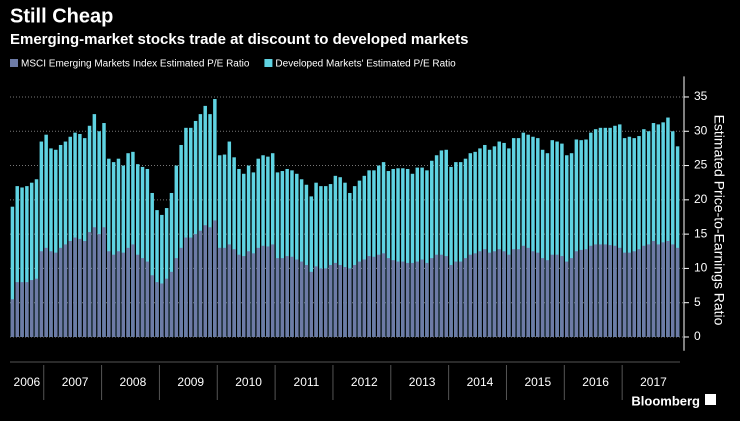 The height and width of the screenshot is (421, 740). What do you see at coordinates (719, 220) in the screenshot?
I see `y-axis-title: Estimated Price-to-Earnings Ratio` at bounding box center [719, 220].